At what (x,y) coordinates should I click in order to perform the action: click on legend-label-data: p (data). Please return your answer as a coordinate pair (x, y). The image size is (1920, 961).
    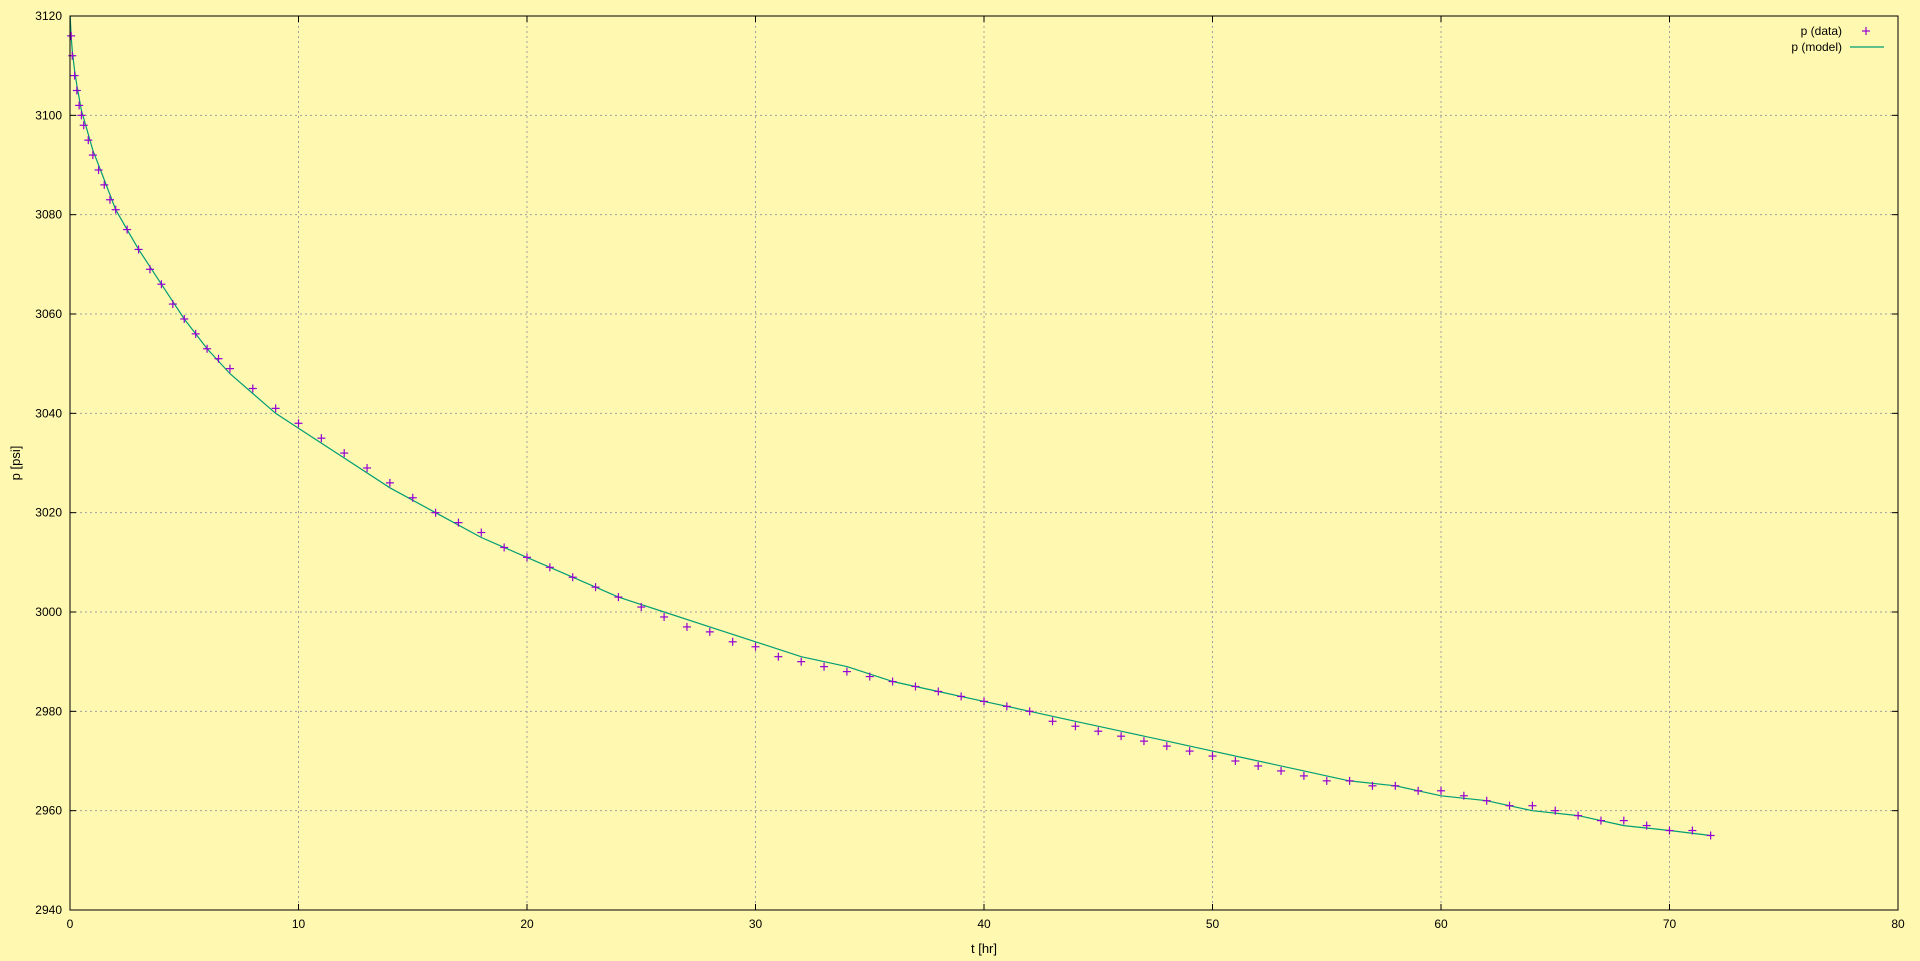
    Looking at the image, I should click on (1821, 31).